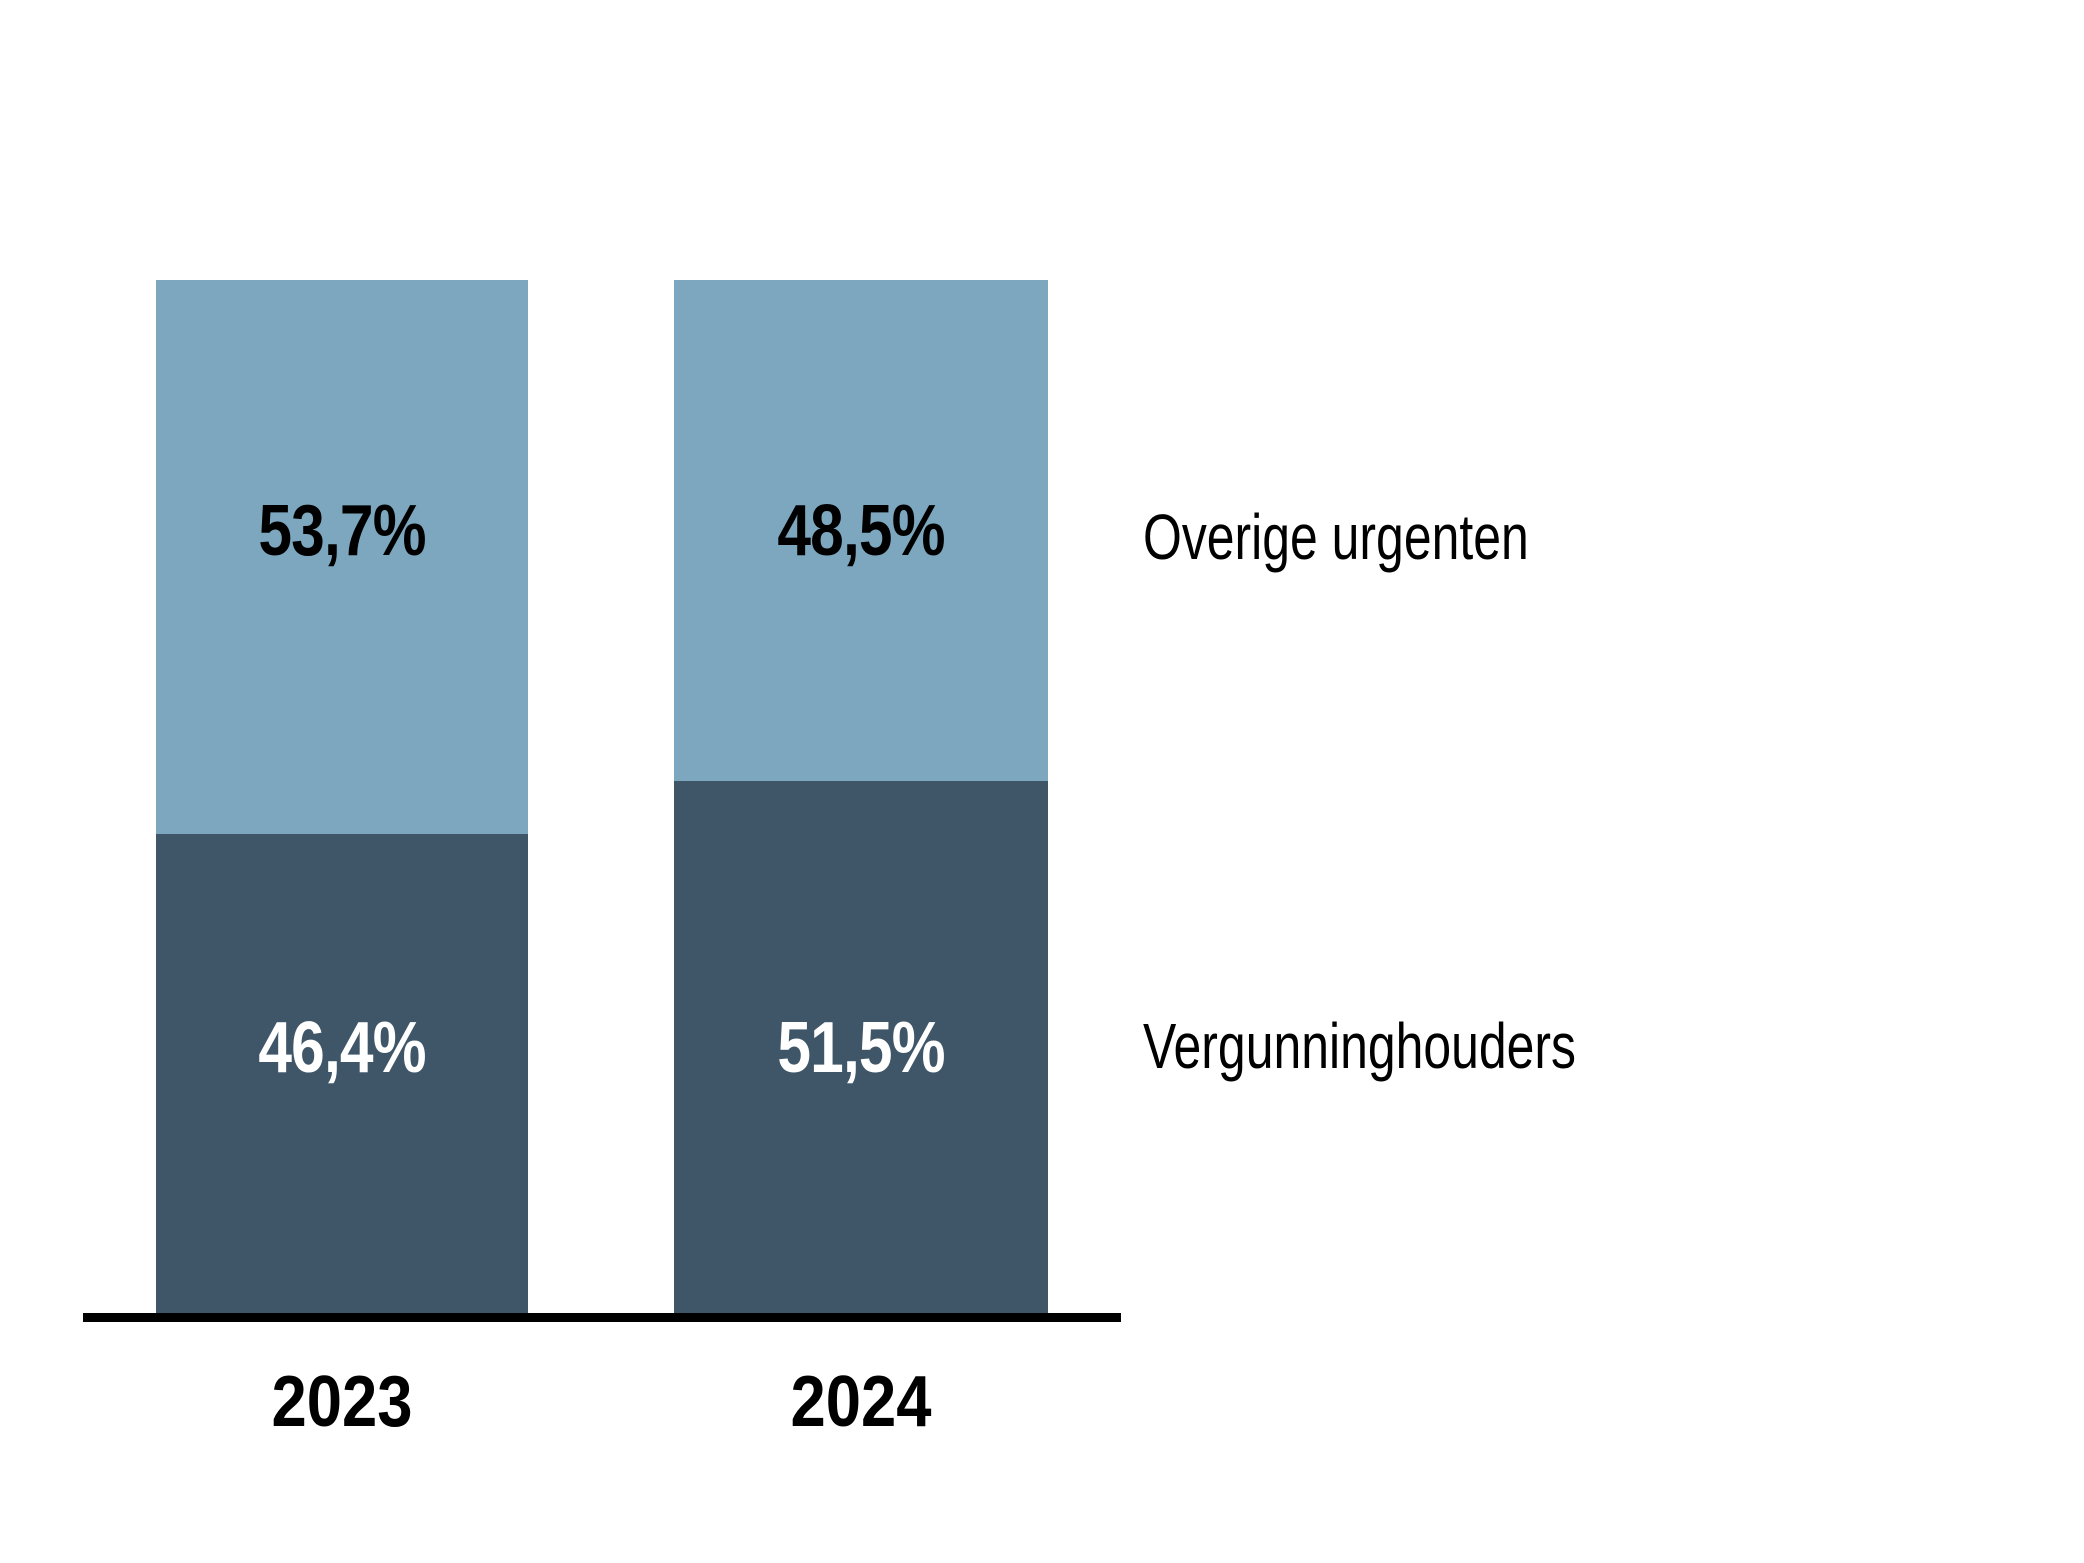  I want to click on segment-2023-overige-urgenten, so click(342, 557).